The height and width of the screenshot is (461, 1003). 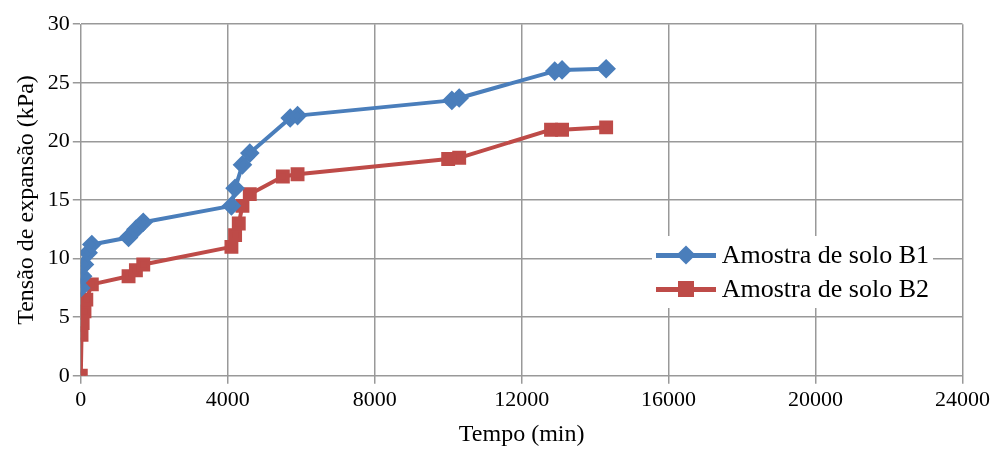 What do you see at coordinates (522, 398) in the screenshot?
I see `x-tick-label: 12000` at bounding box center [522, 398].